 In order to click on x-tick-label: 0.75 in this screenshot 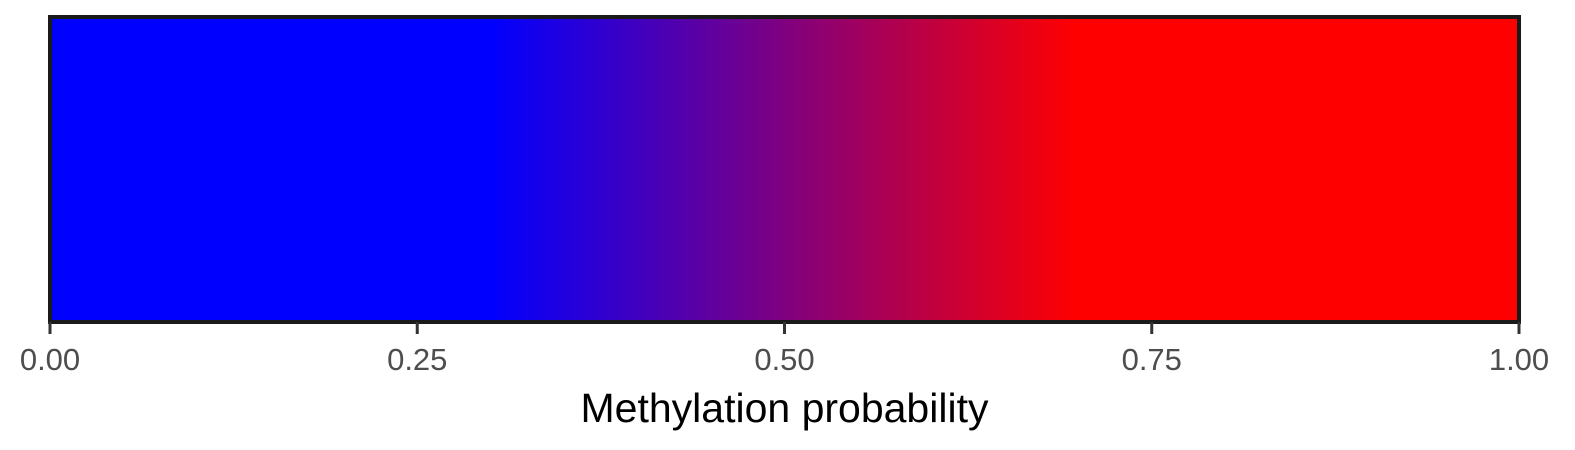, I will do `click(1152, 359)`.